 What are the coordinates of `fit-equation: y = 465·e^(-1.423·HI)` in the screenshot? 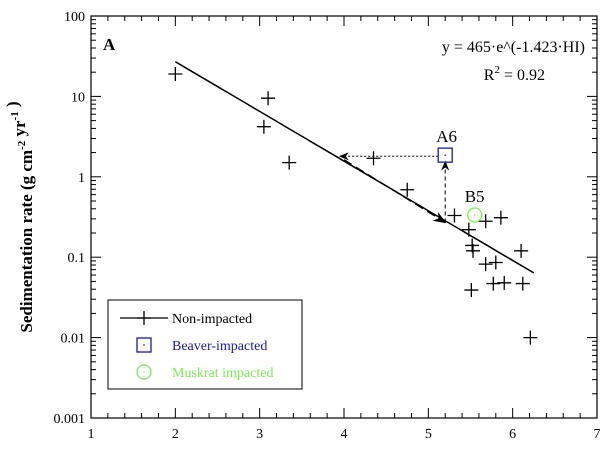 It's located at (513, 47).